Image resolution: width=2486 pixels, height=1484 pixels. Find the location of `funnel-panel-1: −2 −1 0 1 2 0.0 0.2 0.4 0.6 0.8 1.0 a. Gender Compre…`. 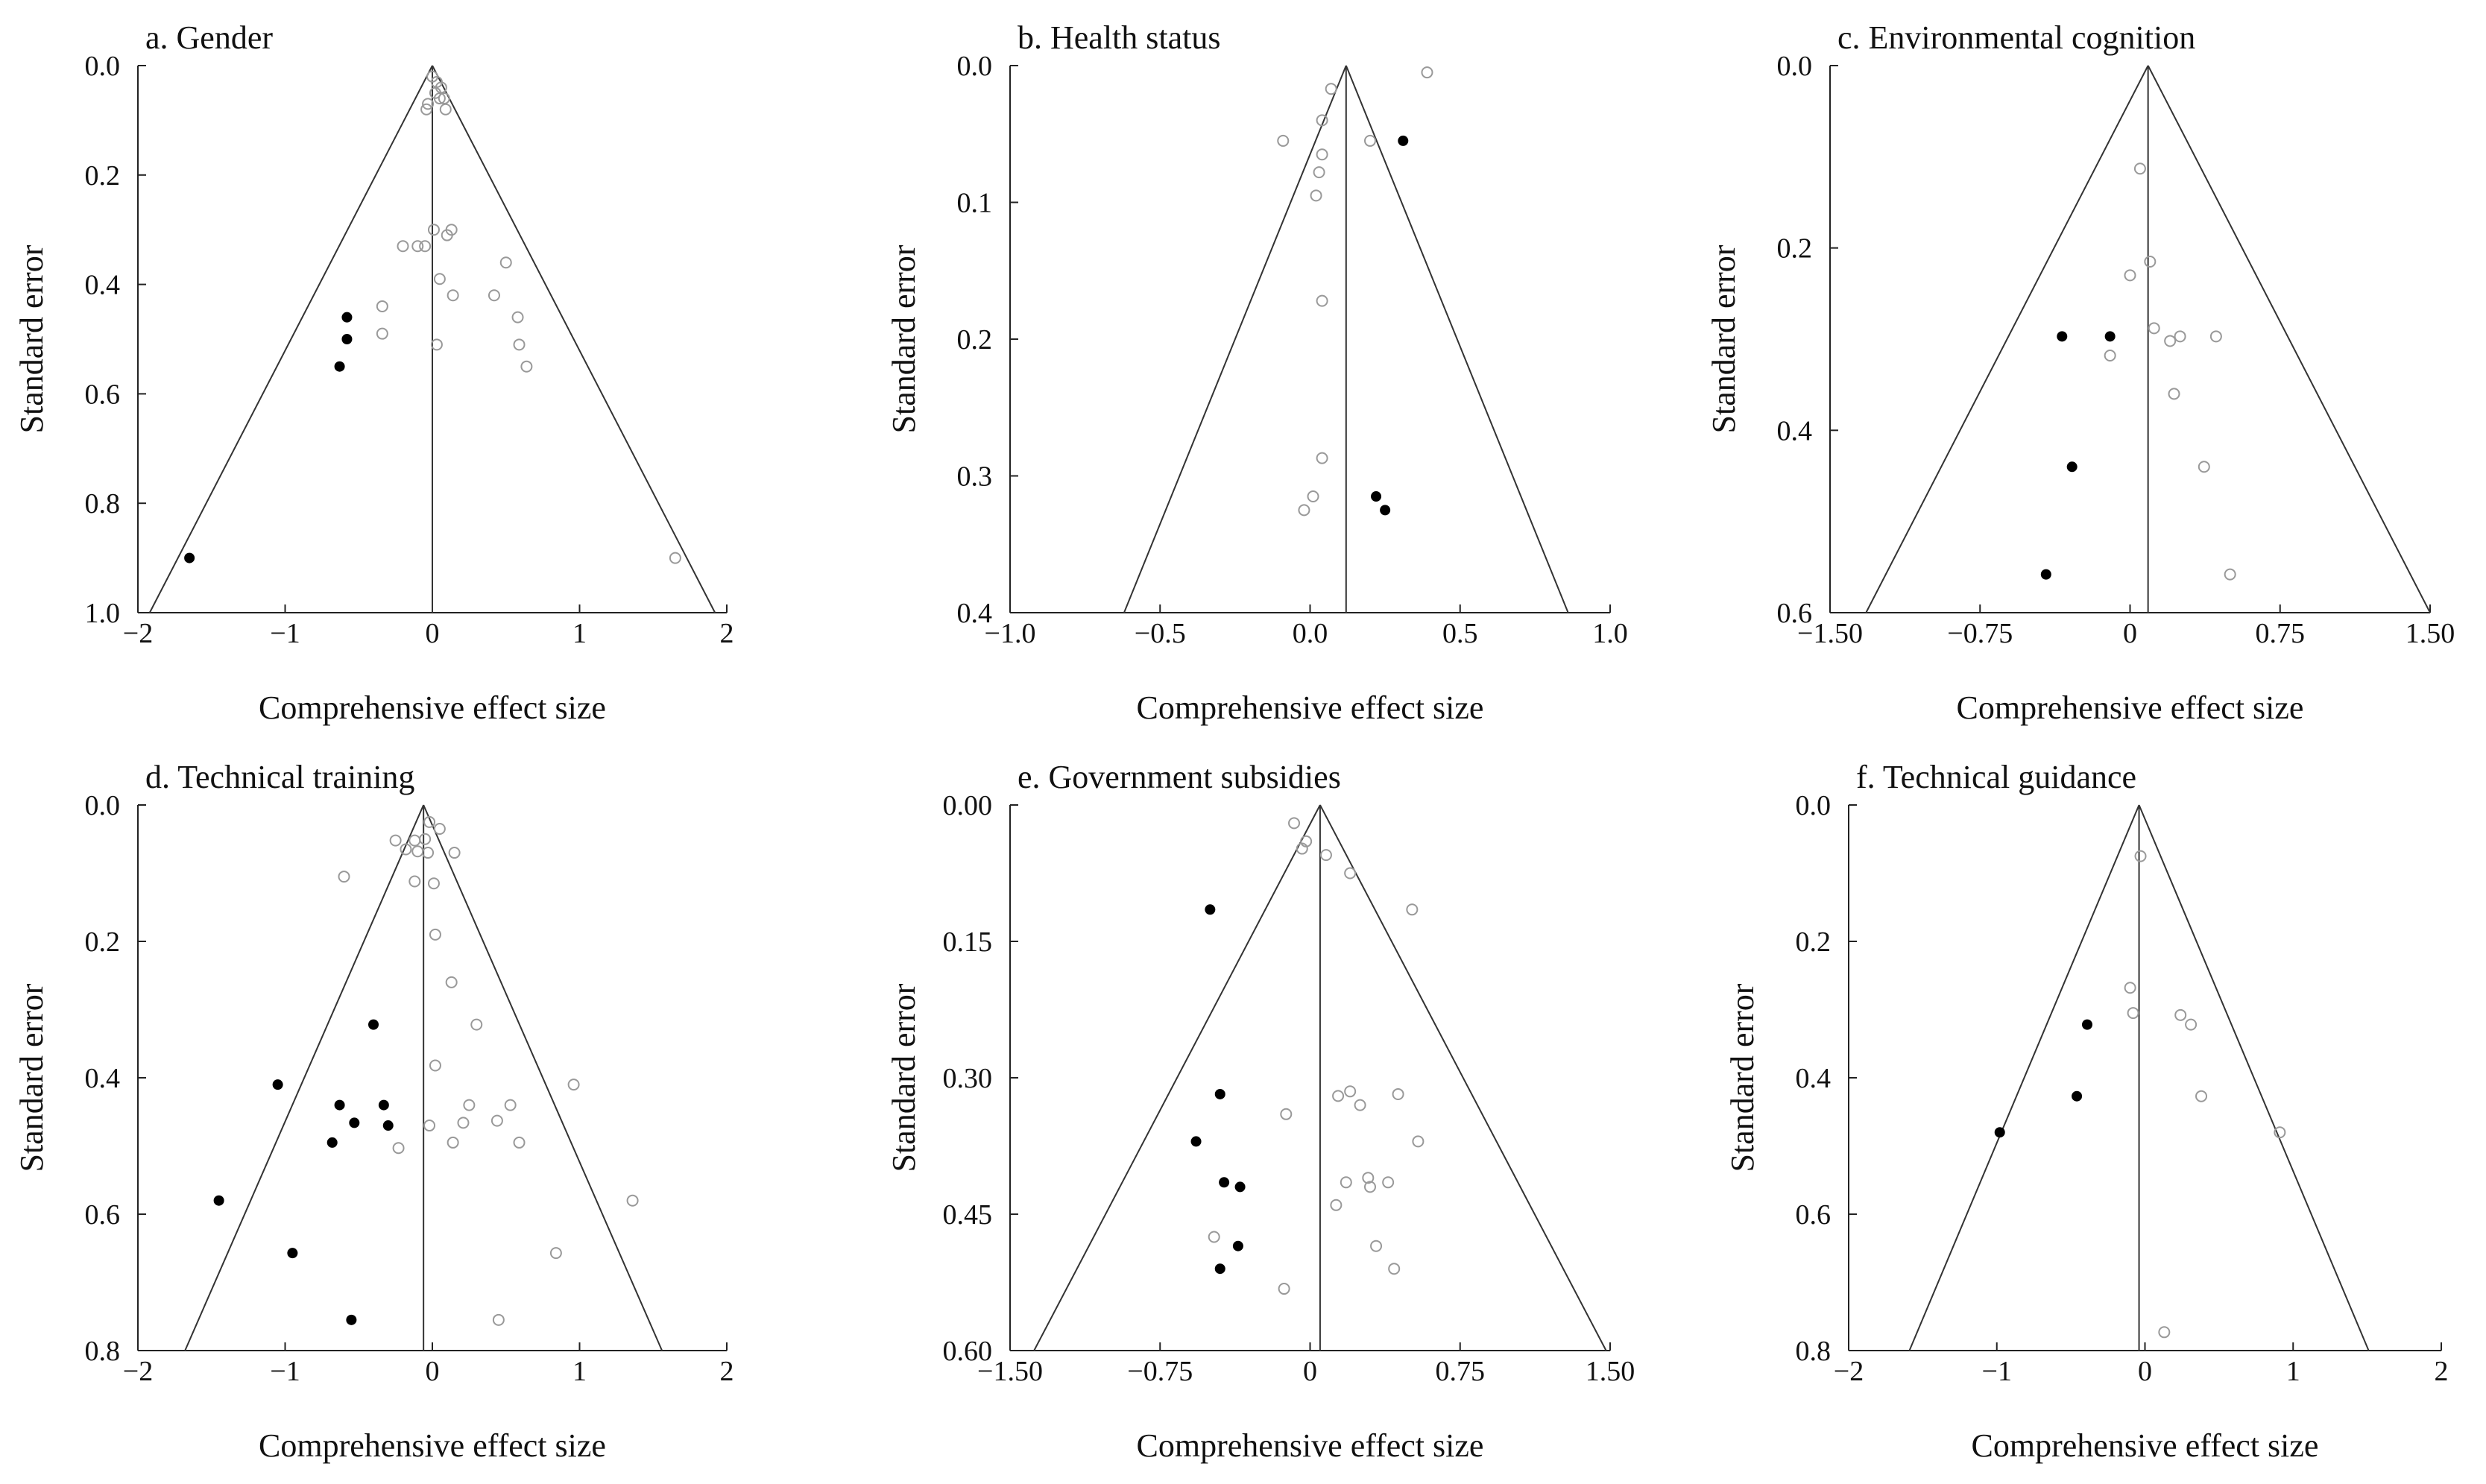

funnel-panel-1: −2 −1 0 1 2 0.0 0.2 0.4 0.6 0.8 1.0 a. Gender Compre… is located at coordinates (373, 372).